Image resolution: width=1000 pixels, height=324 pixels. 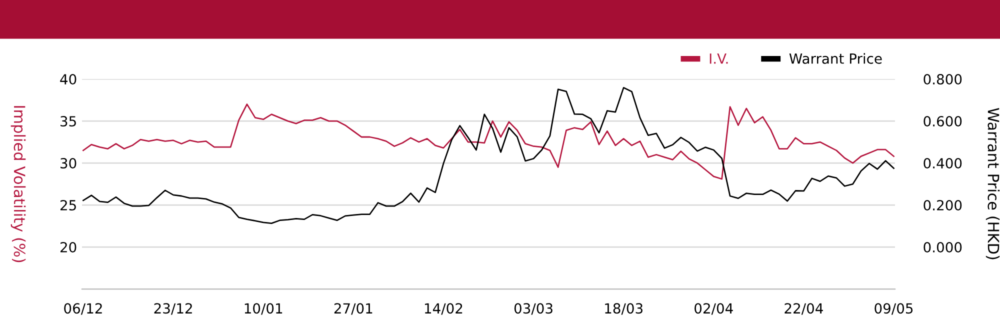 I want to click on legend-label: I.V., so click(x=719, y=59).